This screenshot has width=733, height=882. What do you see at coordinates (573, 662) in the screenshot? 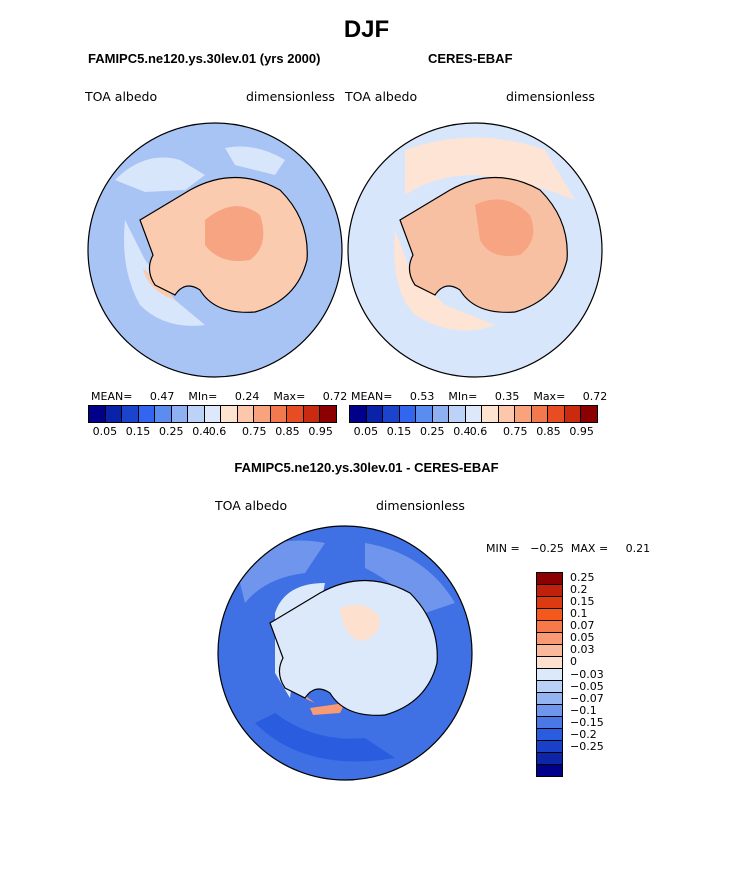
I see `colorbar-tick-label: 0` at bounding box center [573, 662].